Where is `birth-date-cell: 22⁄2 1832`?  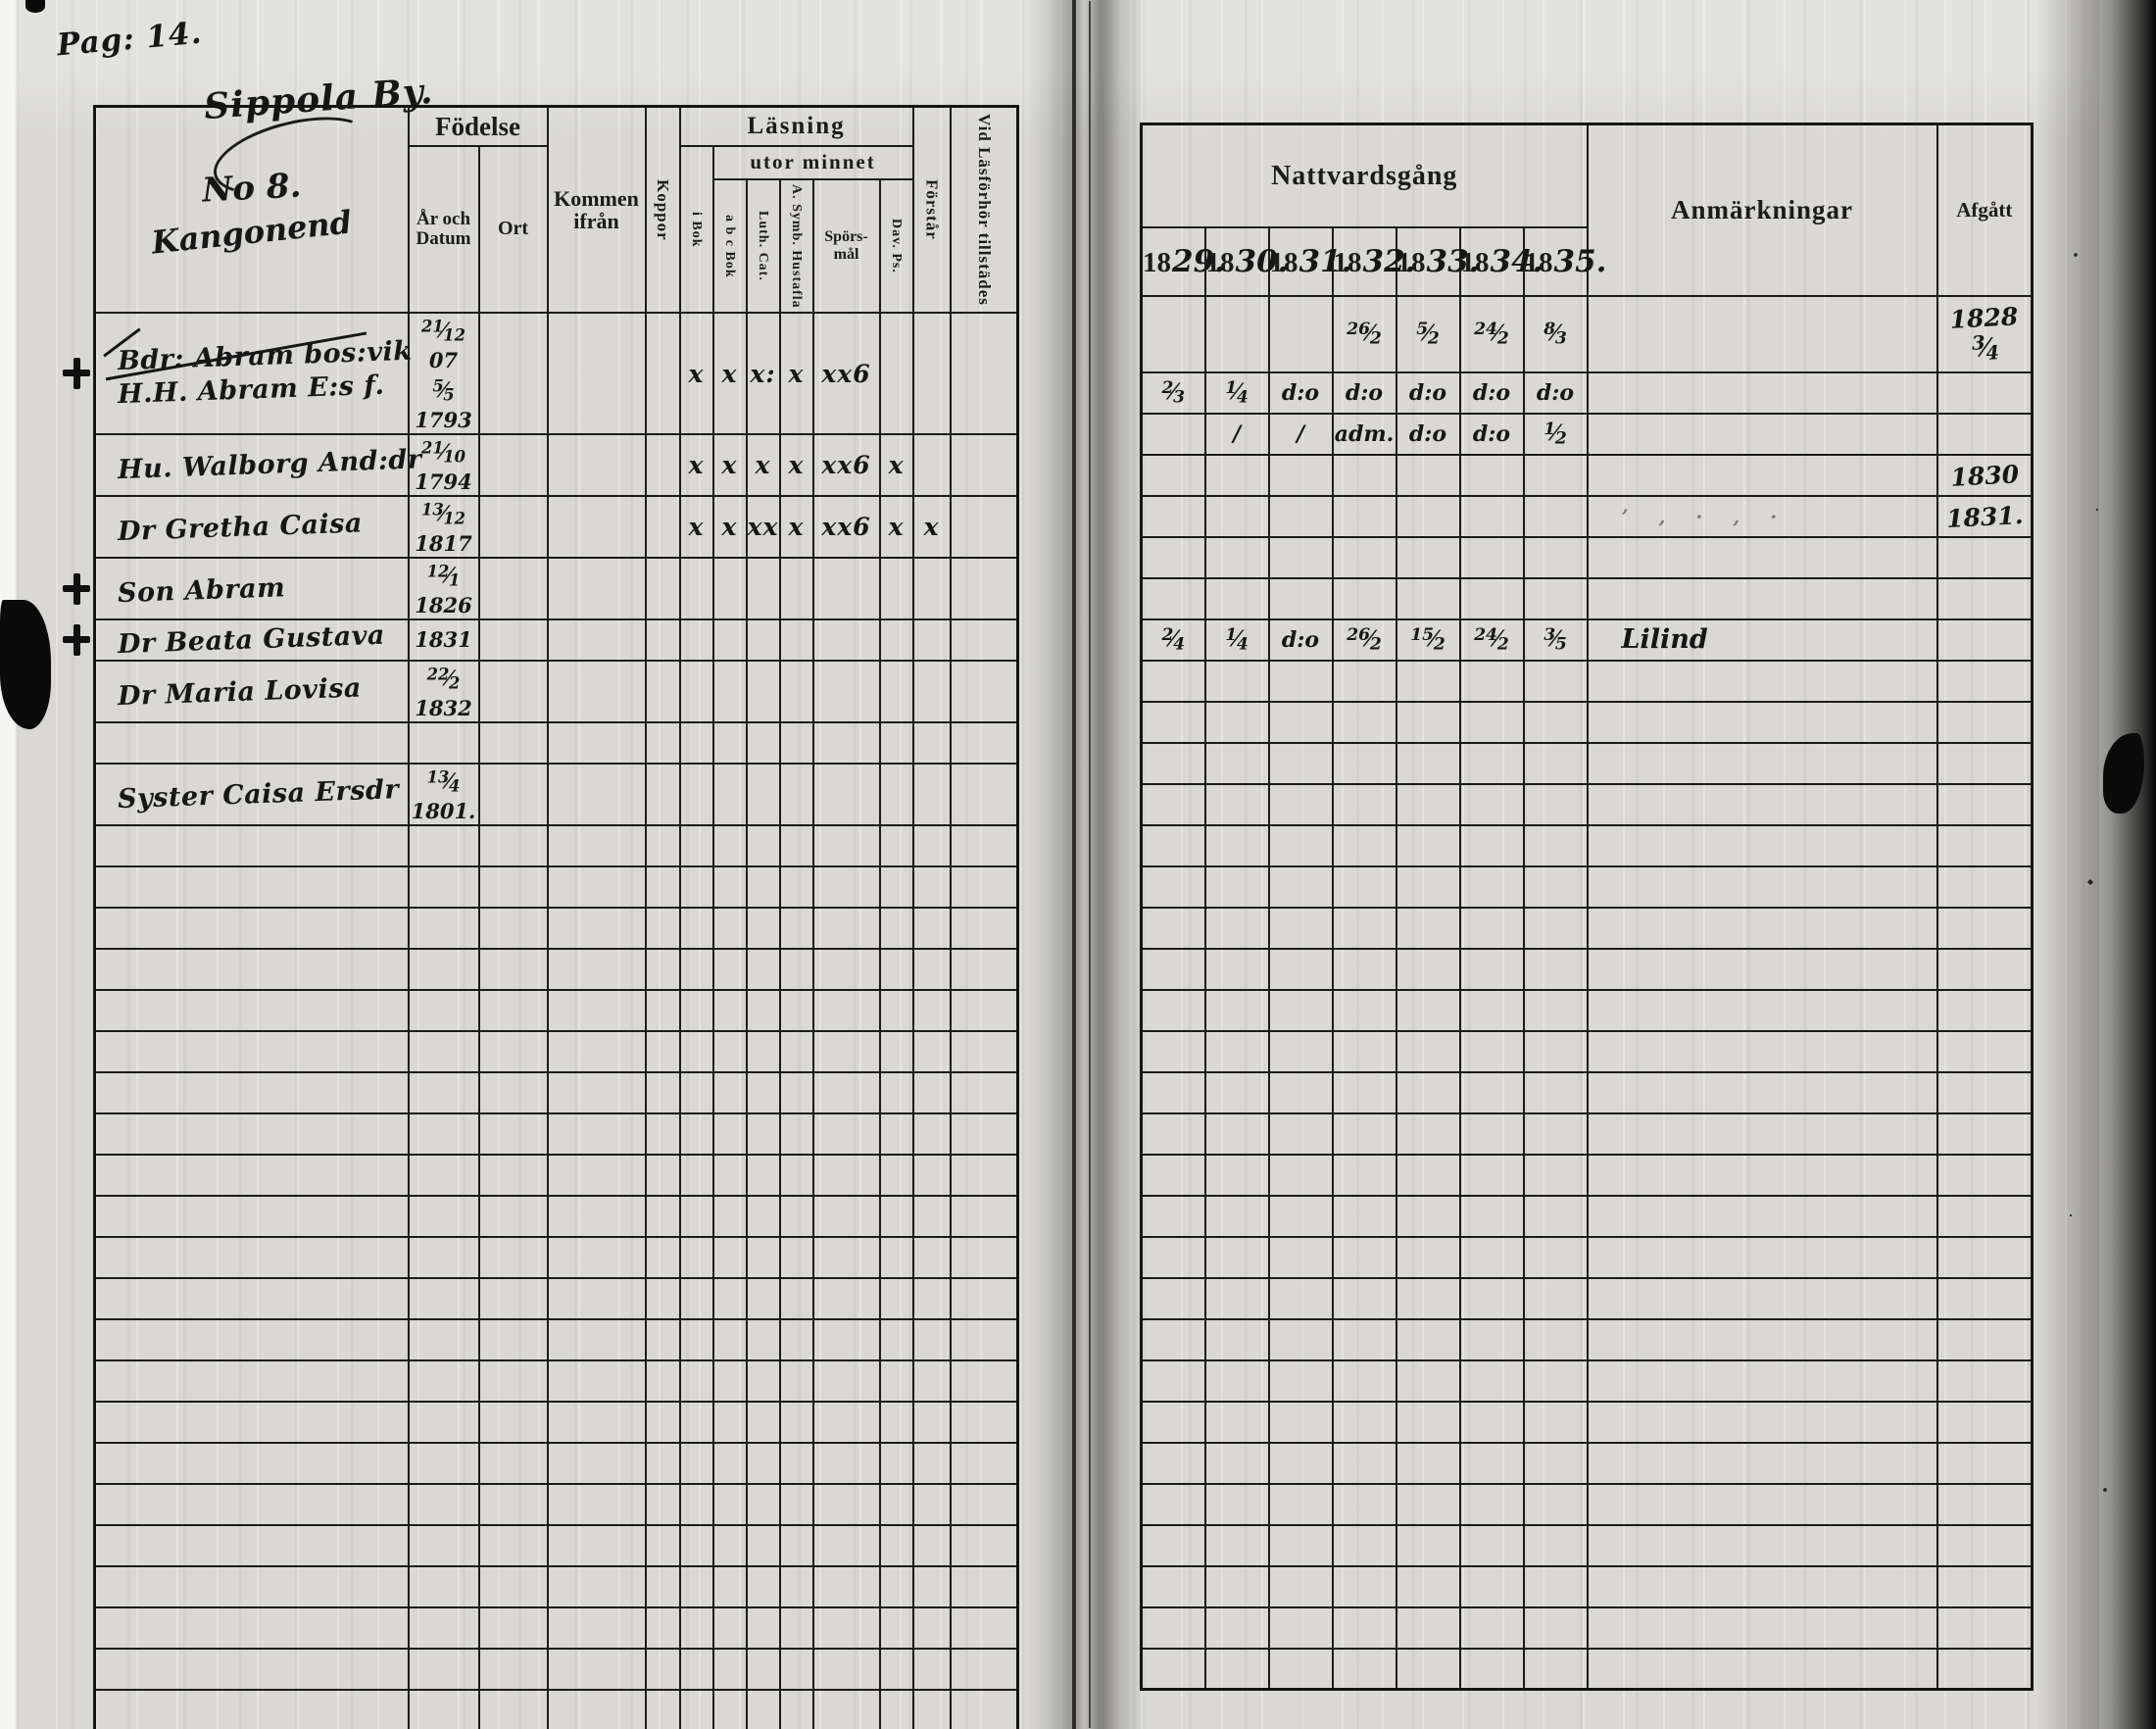
birth-date-cell: 22⁄2 1832 is located at coordinates (443, 692).